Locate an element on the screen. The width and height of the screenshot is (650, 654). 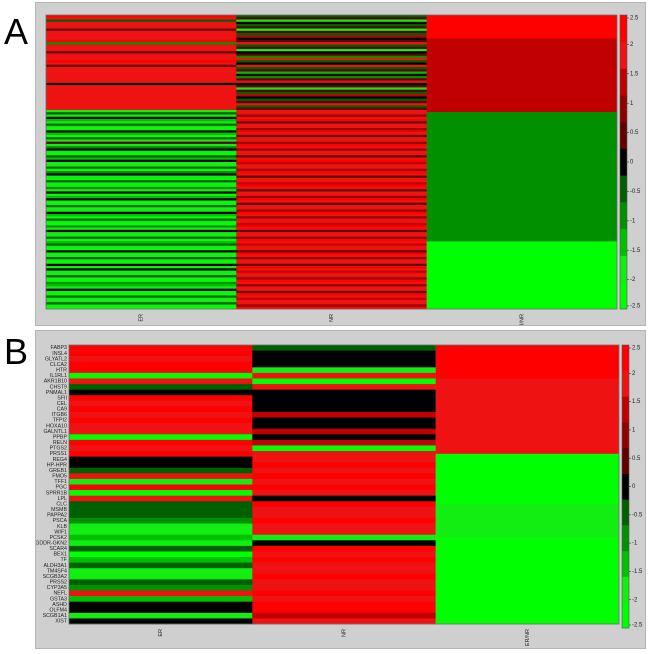
heatmap-a-ernr-cell is located at coordinates (521, 75).